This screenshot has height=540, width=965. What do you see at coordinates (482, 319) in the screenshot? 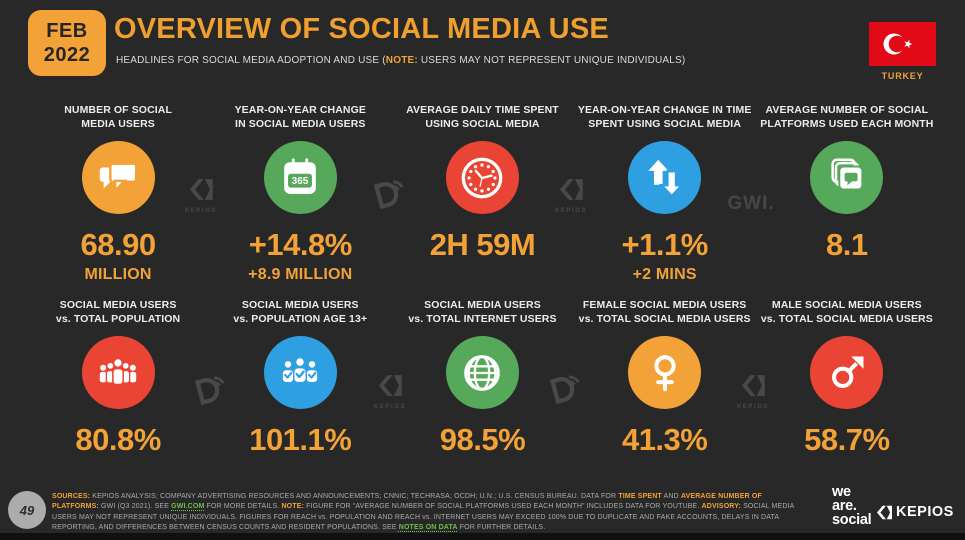
I see `stat-label-line: vs. TOTAL INTERNET USERS` at bounding box center [482, 319].